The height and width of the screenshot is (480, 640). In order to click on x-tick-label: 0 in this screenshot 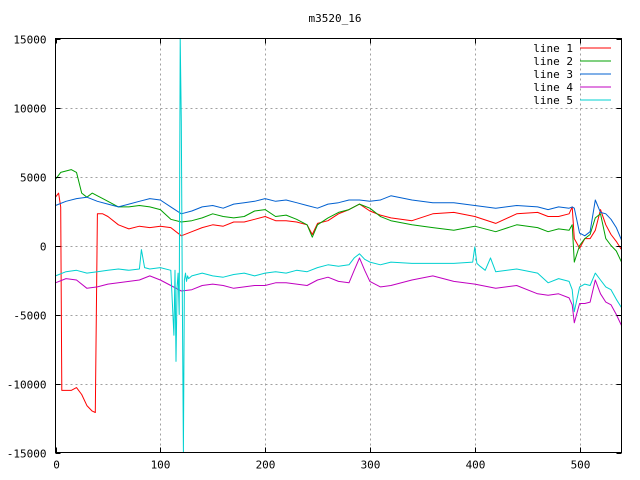, I will do `click(56, 465)`.